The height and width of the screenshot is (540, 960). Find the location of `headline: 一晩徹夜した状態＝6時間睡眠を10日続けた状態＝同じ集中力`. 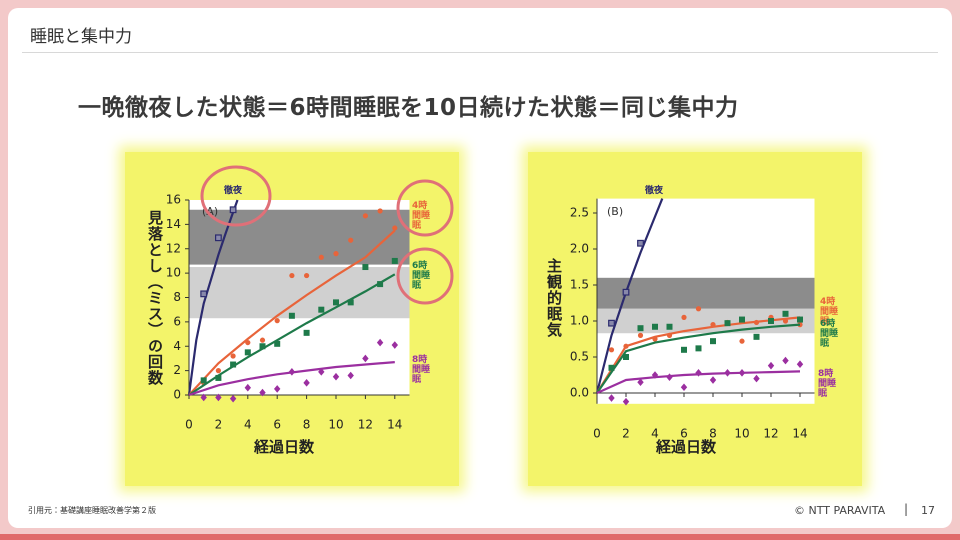

headline: 一晩徹夜した状態＝6時間睡眠を10日続けた状態＝同じ集中力 is located at coordinates (408, 108).